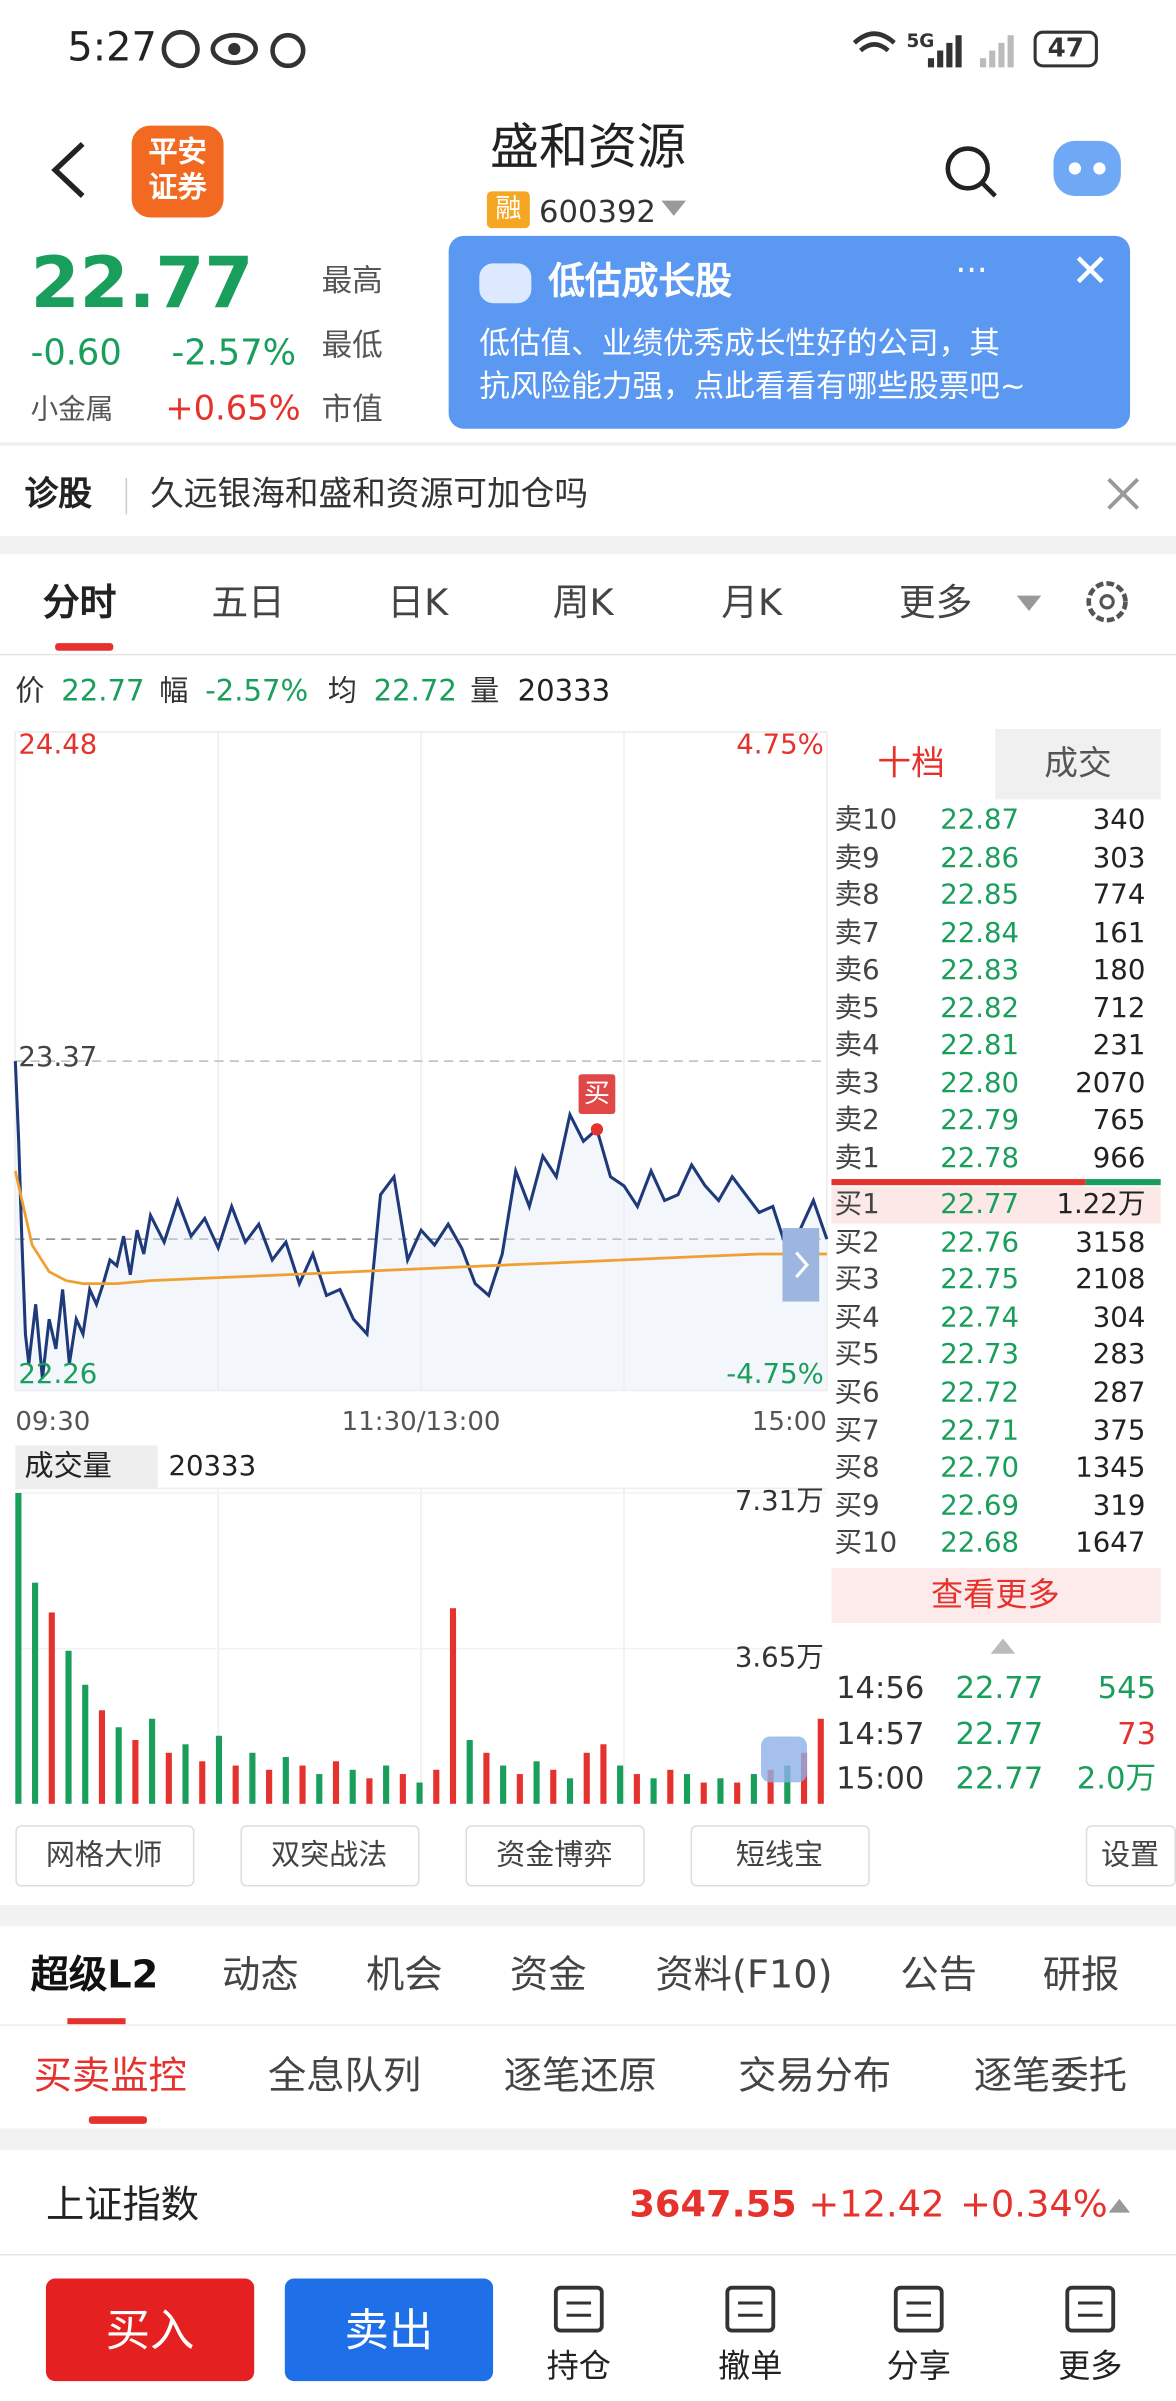 This screenshot has width=1176, height=2401. I want to click on buy-marker-label: 买, so click(596, 1094).